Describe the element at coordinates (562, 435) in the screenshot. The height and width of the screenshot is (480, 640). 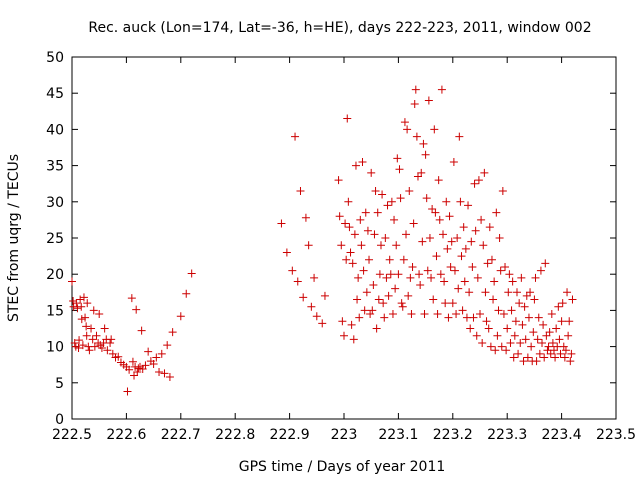
I see `x-tick-label: 223.4` at that location.